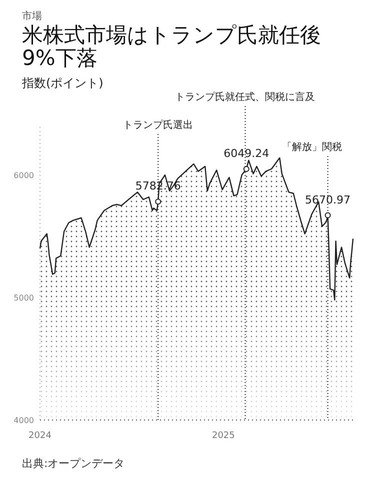  Describe the element at coordinates (328, 199) in the screenshot. I see `annotation-label: 5670.97` at that location.